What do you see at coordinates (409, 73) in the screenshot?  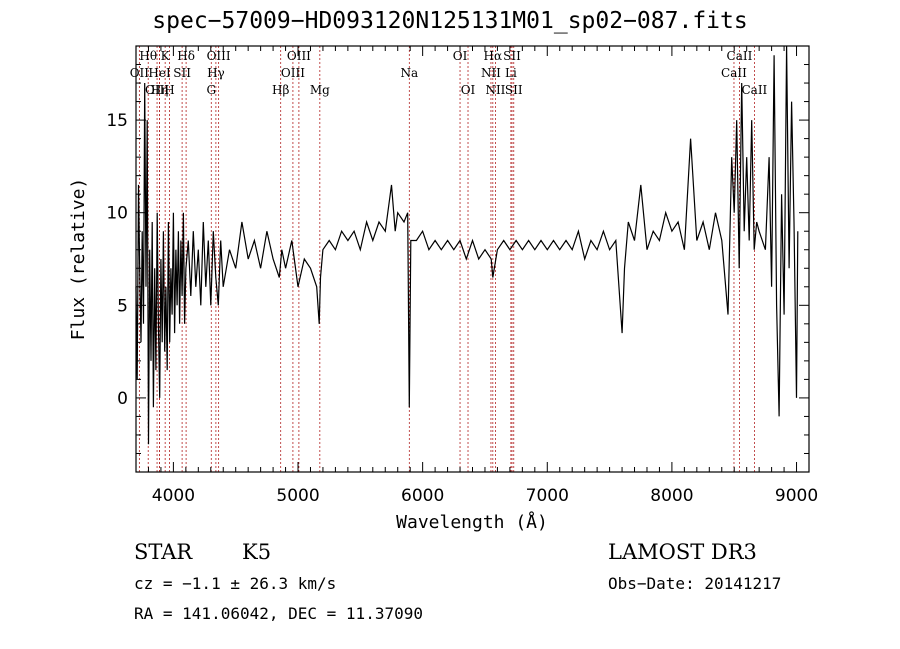 I see `spectral-line-label-16: Na` at bounding box center [409, 73].